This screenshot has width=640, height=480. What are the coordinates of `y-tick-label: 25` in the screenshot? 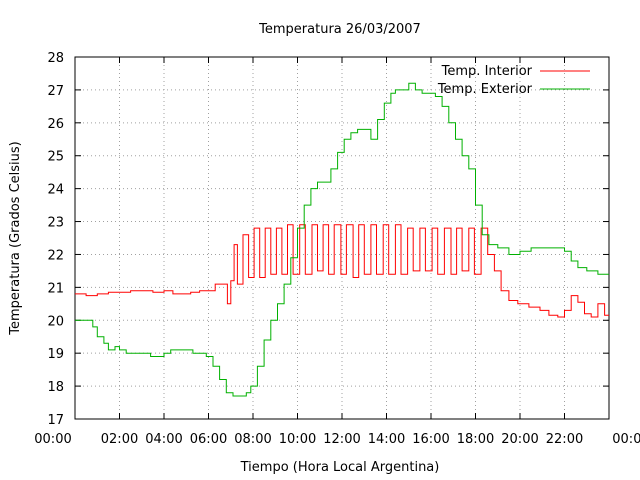 It's located at (55, 157).